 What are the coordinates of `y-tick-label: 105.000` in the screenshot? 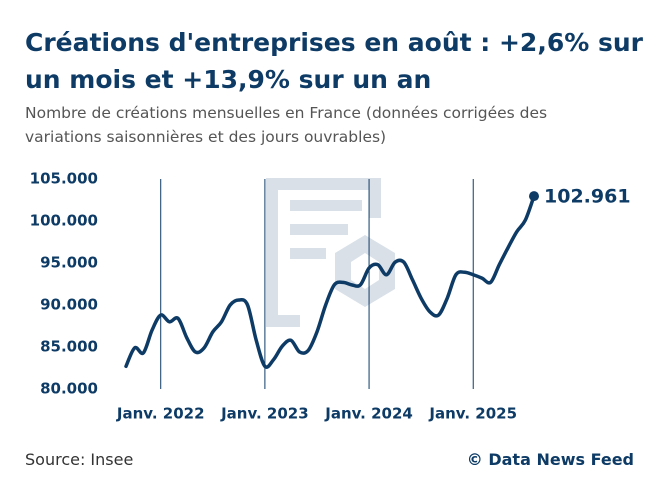 It's located at (64, 179).